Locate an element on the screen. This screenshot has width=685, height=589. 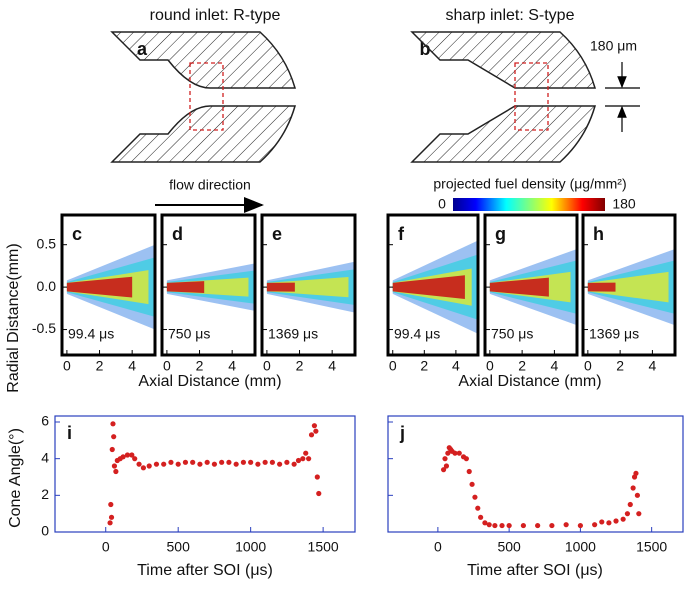
y-tick-label: 0 is located at coordinates (45, 531).